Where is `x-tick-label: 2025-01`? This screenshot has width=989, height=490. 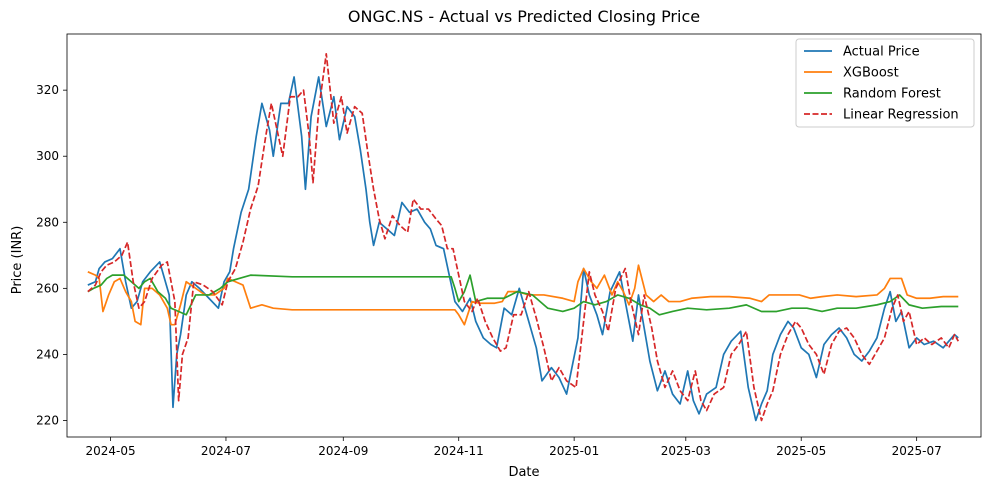 x-tick-label: 2025-01 is located at coordinates (574, 451).